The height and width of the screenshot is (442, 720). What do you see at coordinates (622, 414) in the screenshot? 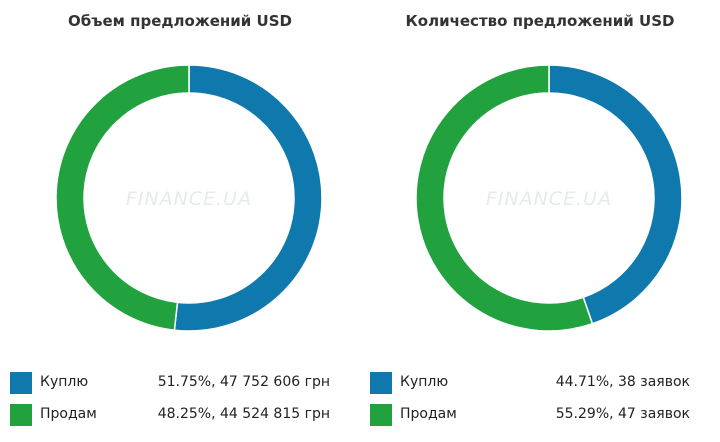
I see `legend-value: 55.29%, 47 заявок` at bounding box center [622, 414].